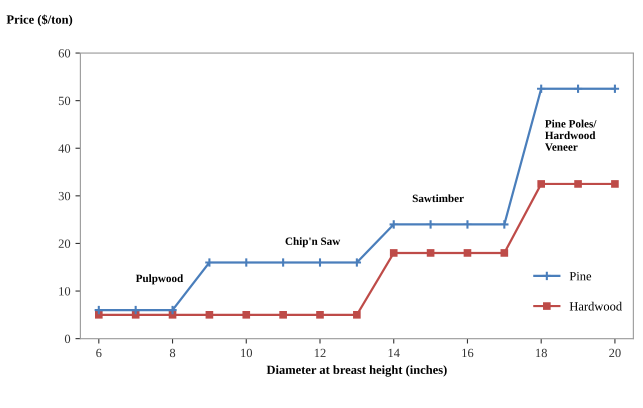 The image size is (643, 408). What do you see at coordinates (246, 353) in the screenshot?
I see `x-tick-label: 10` at bounding box center [246, 353].